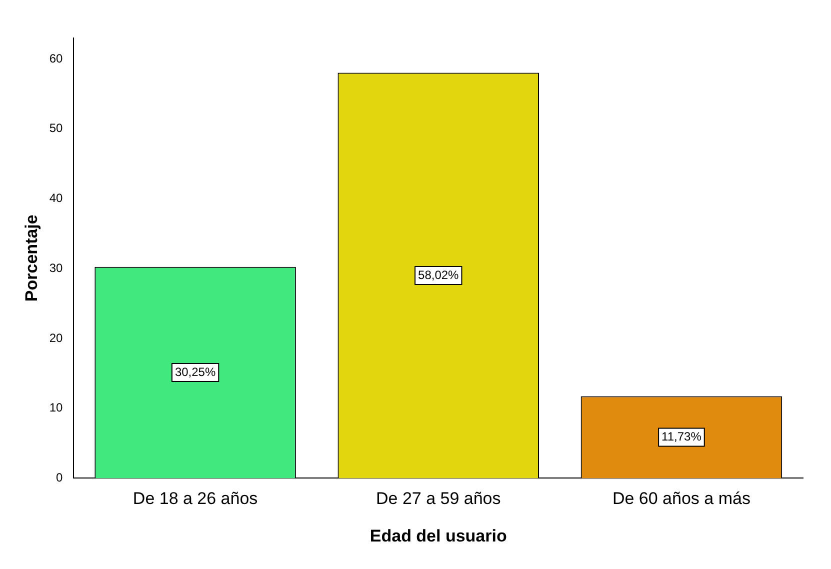 The width and height of the screenshot is (831, 569). Describe the element at coordinates (60, 477) in the screenshot. I see `y-tick-label: 0` at that location.